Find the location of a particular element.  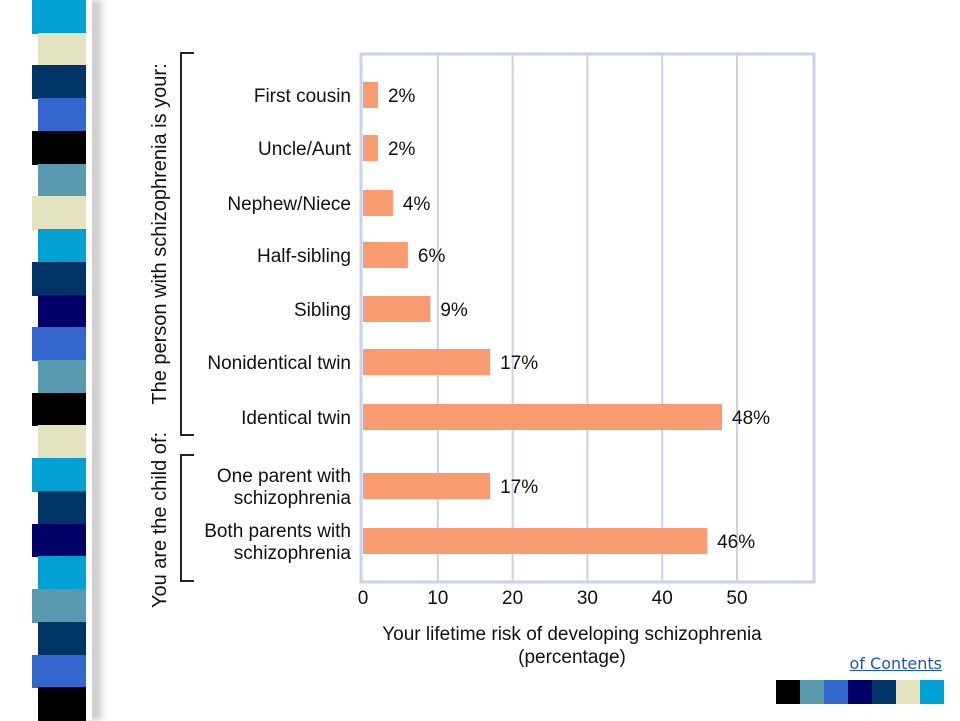

bar-value-label: 4% is located at coordinates (417, 204).